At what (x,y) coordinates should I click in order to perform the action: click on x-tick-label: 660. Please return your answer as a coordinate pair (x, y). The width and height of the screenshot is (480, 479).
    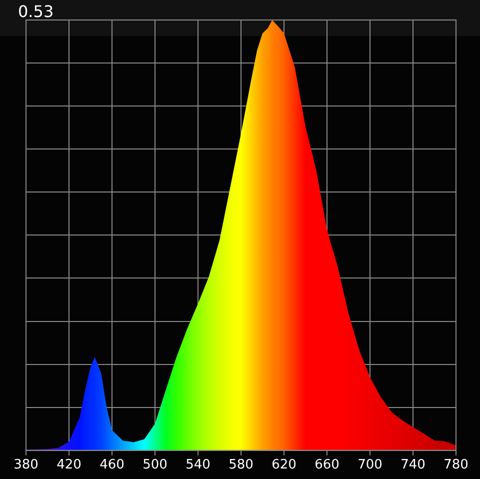
    Looking at the image, I should click on (327, 465).